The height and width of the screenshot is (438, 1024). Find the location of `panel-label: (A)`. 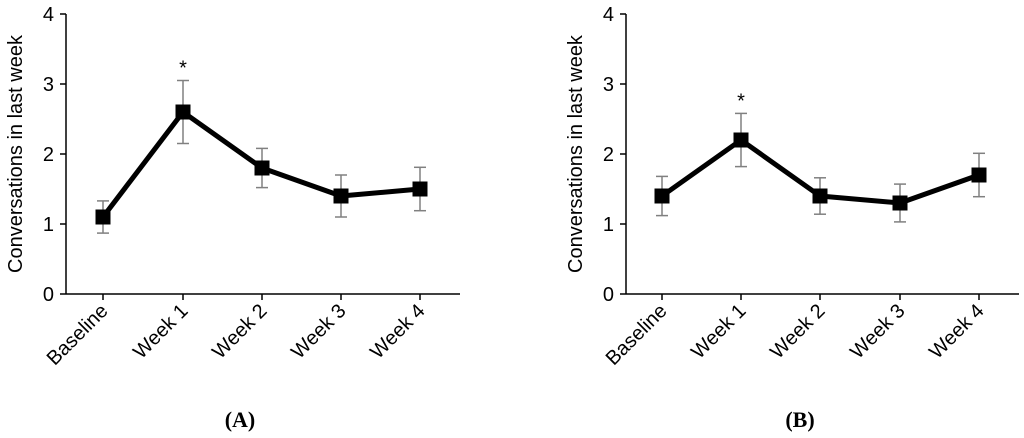

panel-label: (A) is located at coordinates (240, 419).